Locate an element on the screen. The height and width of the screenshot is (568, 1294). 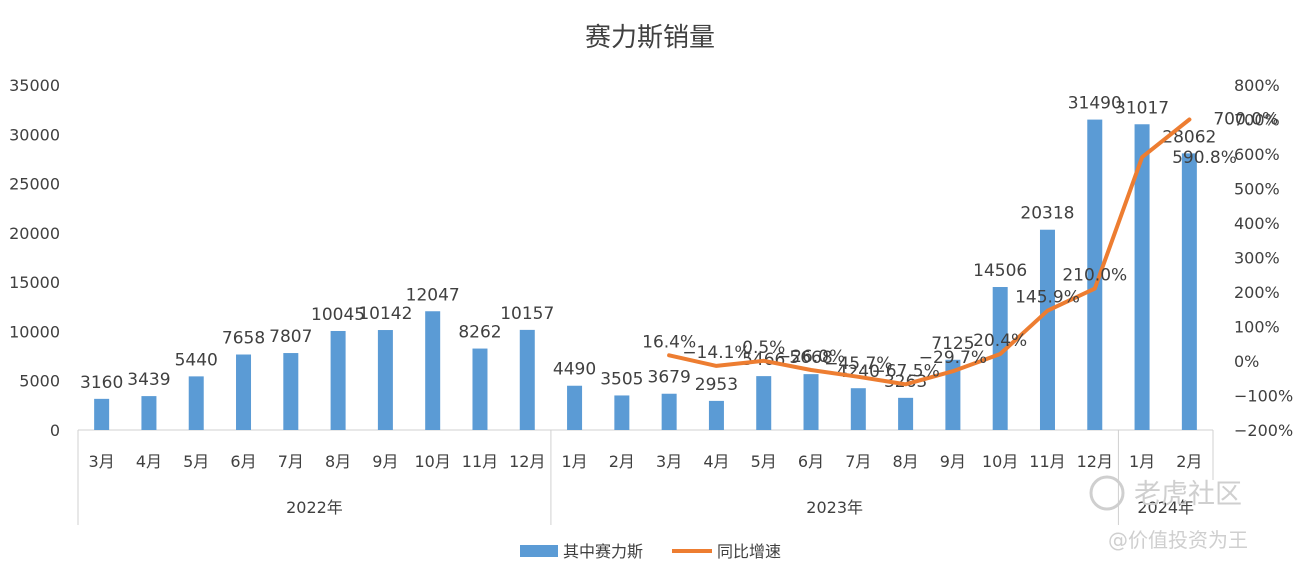
bar-value-label: 3439 is located at coordinates (148, 380).